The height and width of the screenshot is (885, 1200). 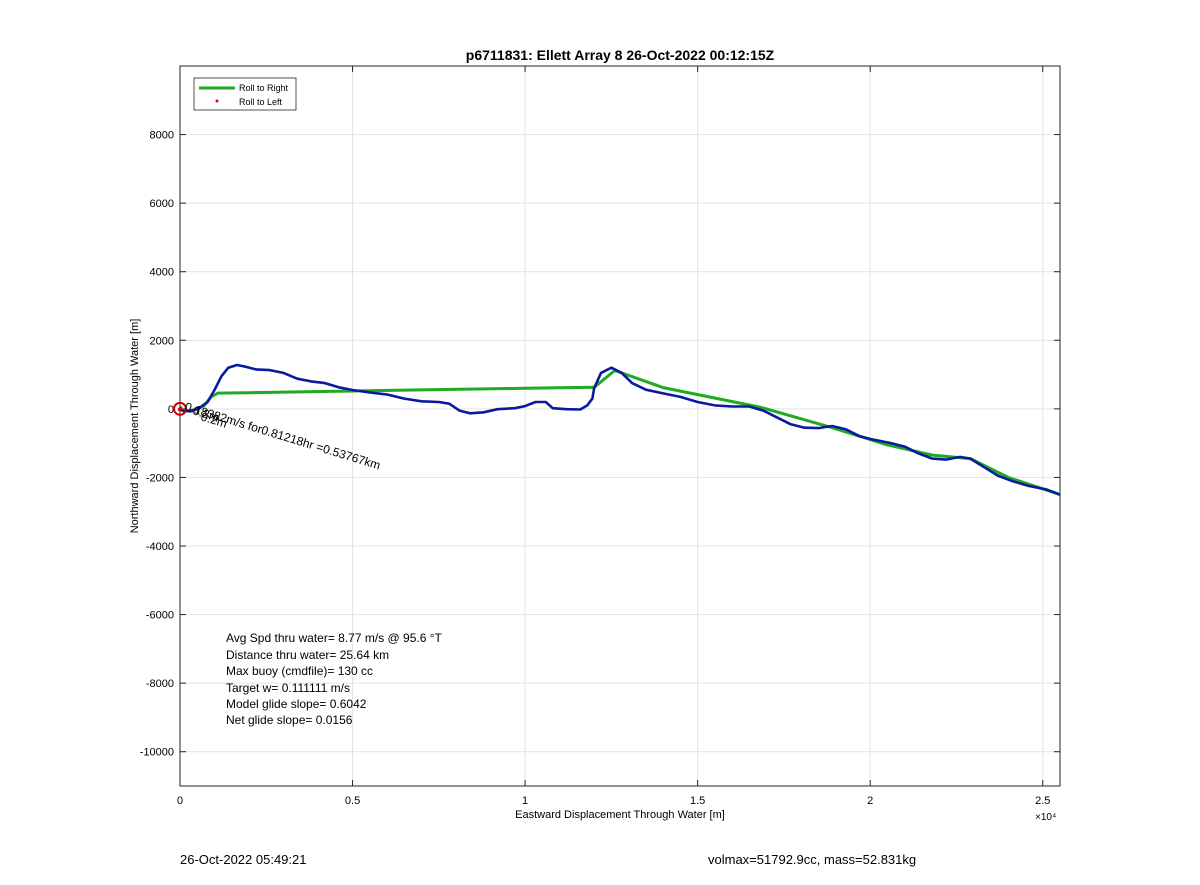 I want to click on y-tick-label: -4000, so click(x=160, y=547).